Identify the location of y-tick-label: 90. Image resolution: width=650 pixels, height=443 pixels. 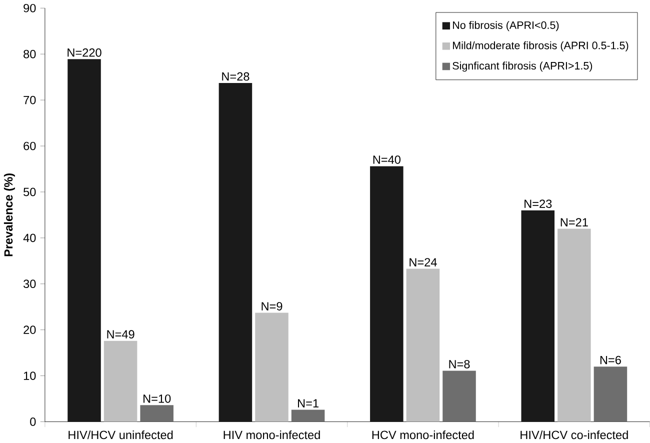
(30, 8).